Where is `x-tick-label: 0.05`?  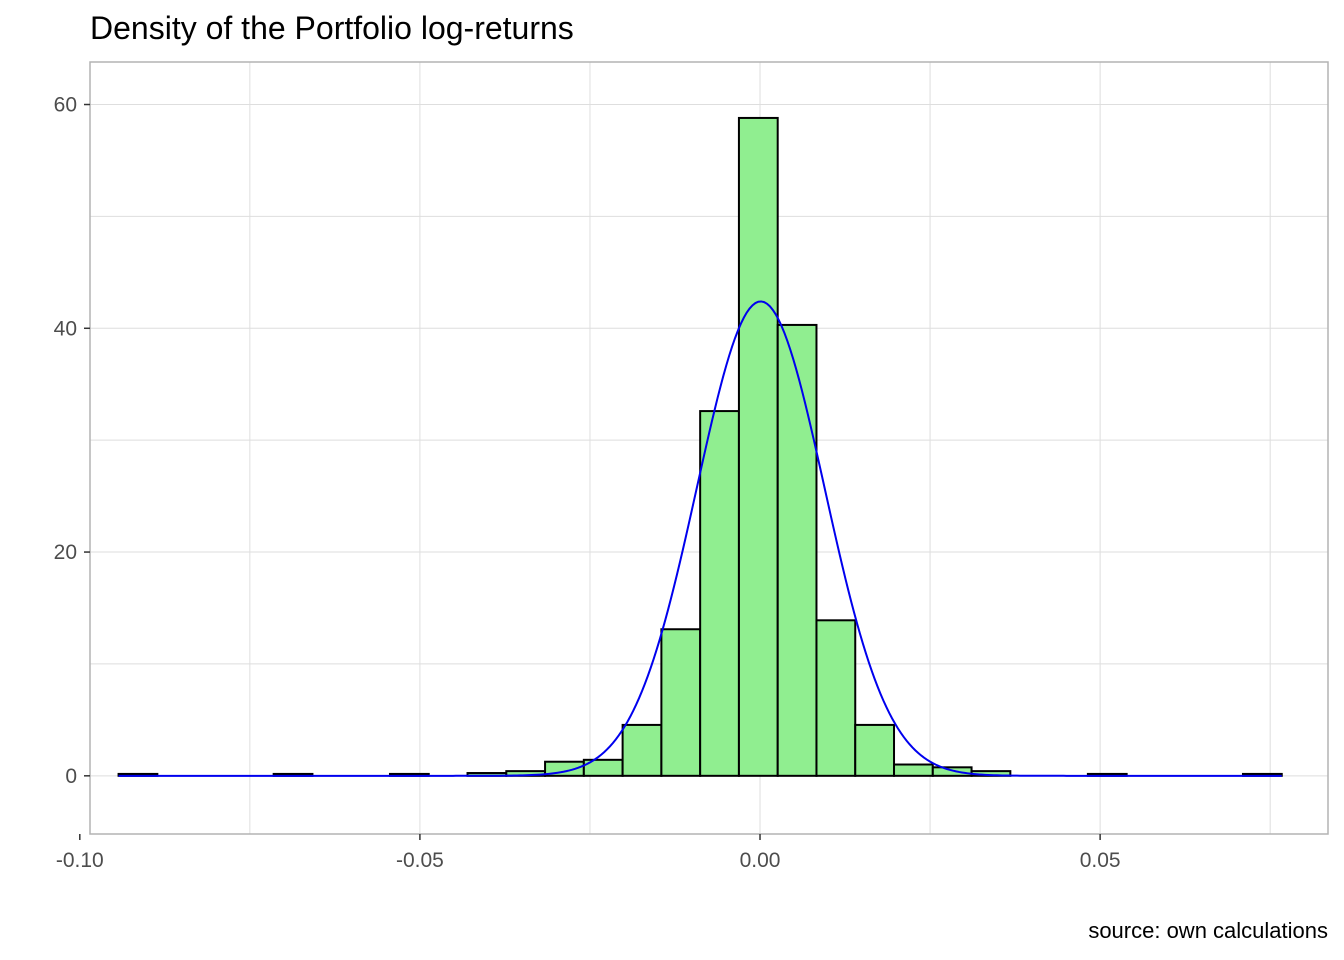
x-tick-label: 0.05 is located at coordinates (1100, 860).